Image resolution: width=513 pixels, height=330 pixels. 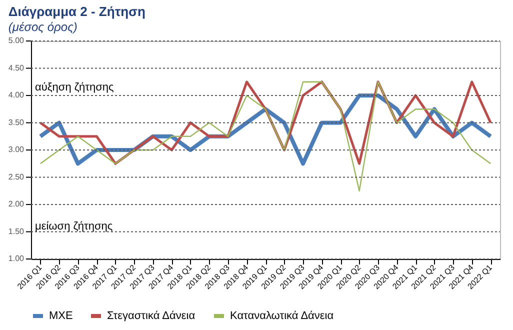 I want to click on legend-label: Στεγαστικά Δάνεια, so click(x=151, y=316).